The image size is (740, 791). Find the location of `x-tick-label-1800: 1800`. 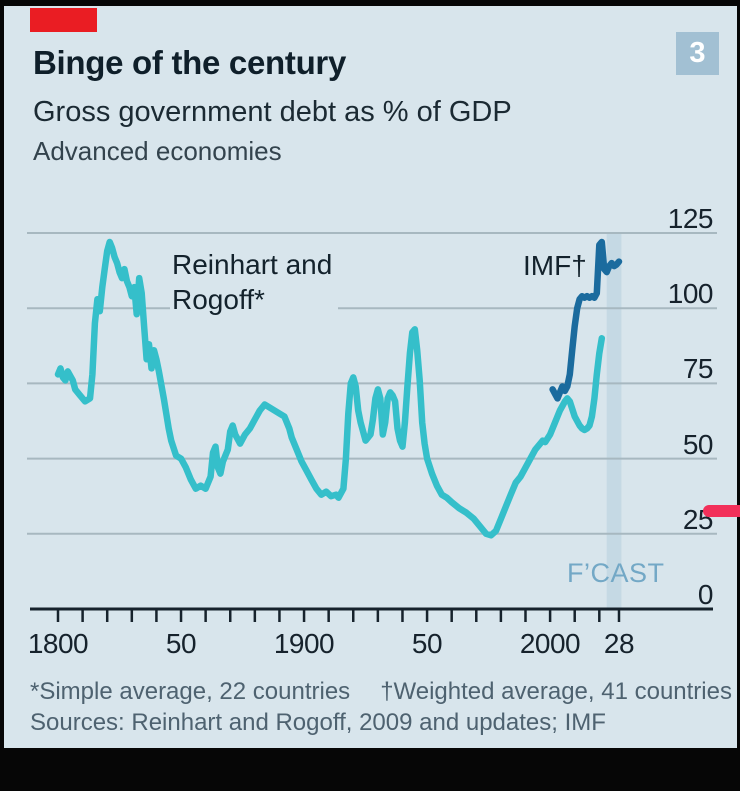

x-tick-label-1800: 1800 is located at coordinates (58, 643).